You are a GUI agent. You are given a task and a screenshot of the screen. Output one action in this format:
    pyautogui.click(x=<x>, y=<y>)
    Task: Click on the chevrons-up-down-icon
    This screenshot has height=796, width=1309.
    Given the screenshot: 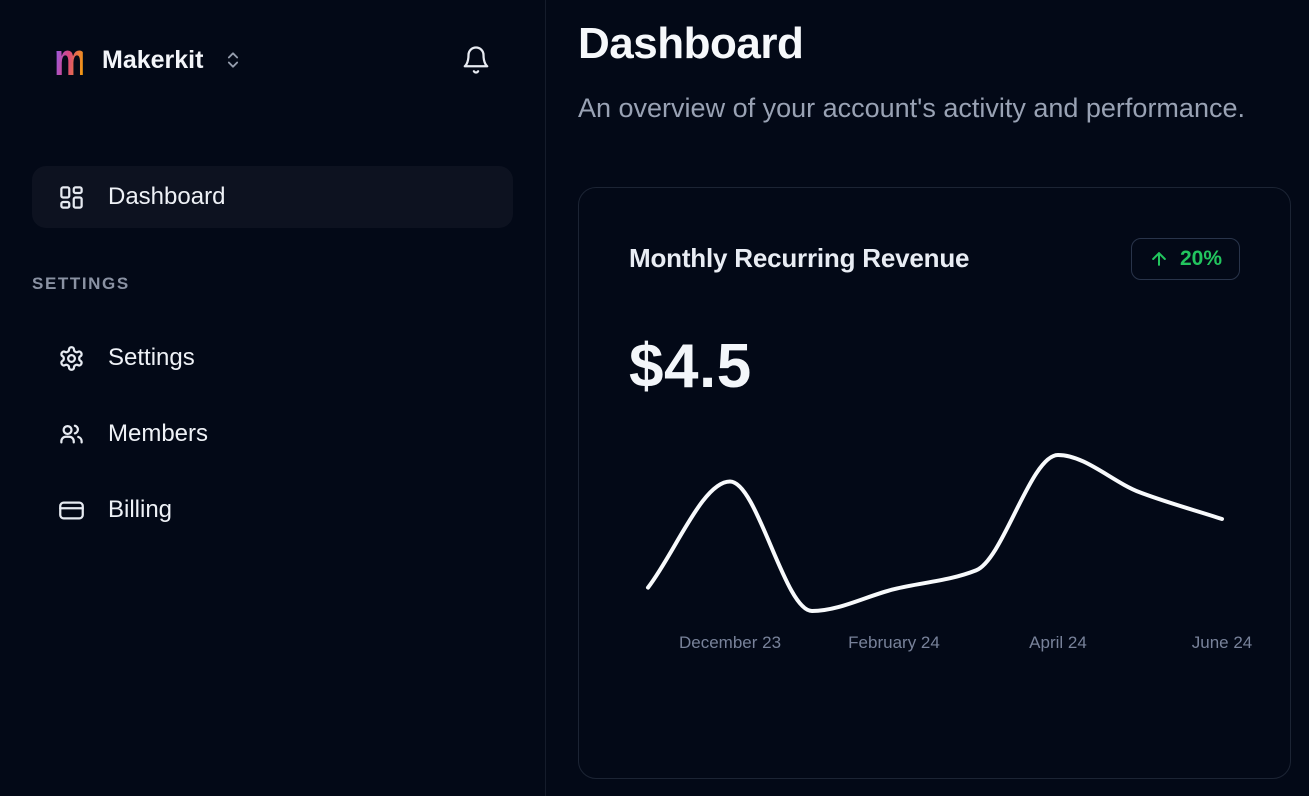 What is the action you would take?
    pyautogui.click(x=233, y=60)
    